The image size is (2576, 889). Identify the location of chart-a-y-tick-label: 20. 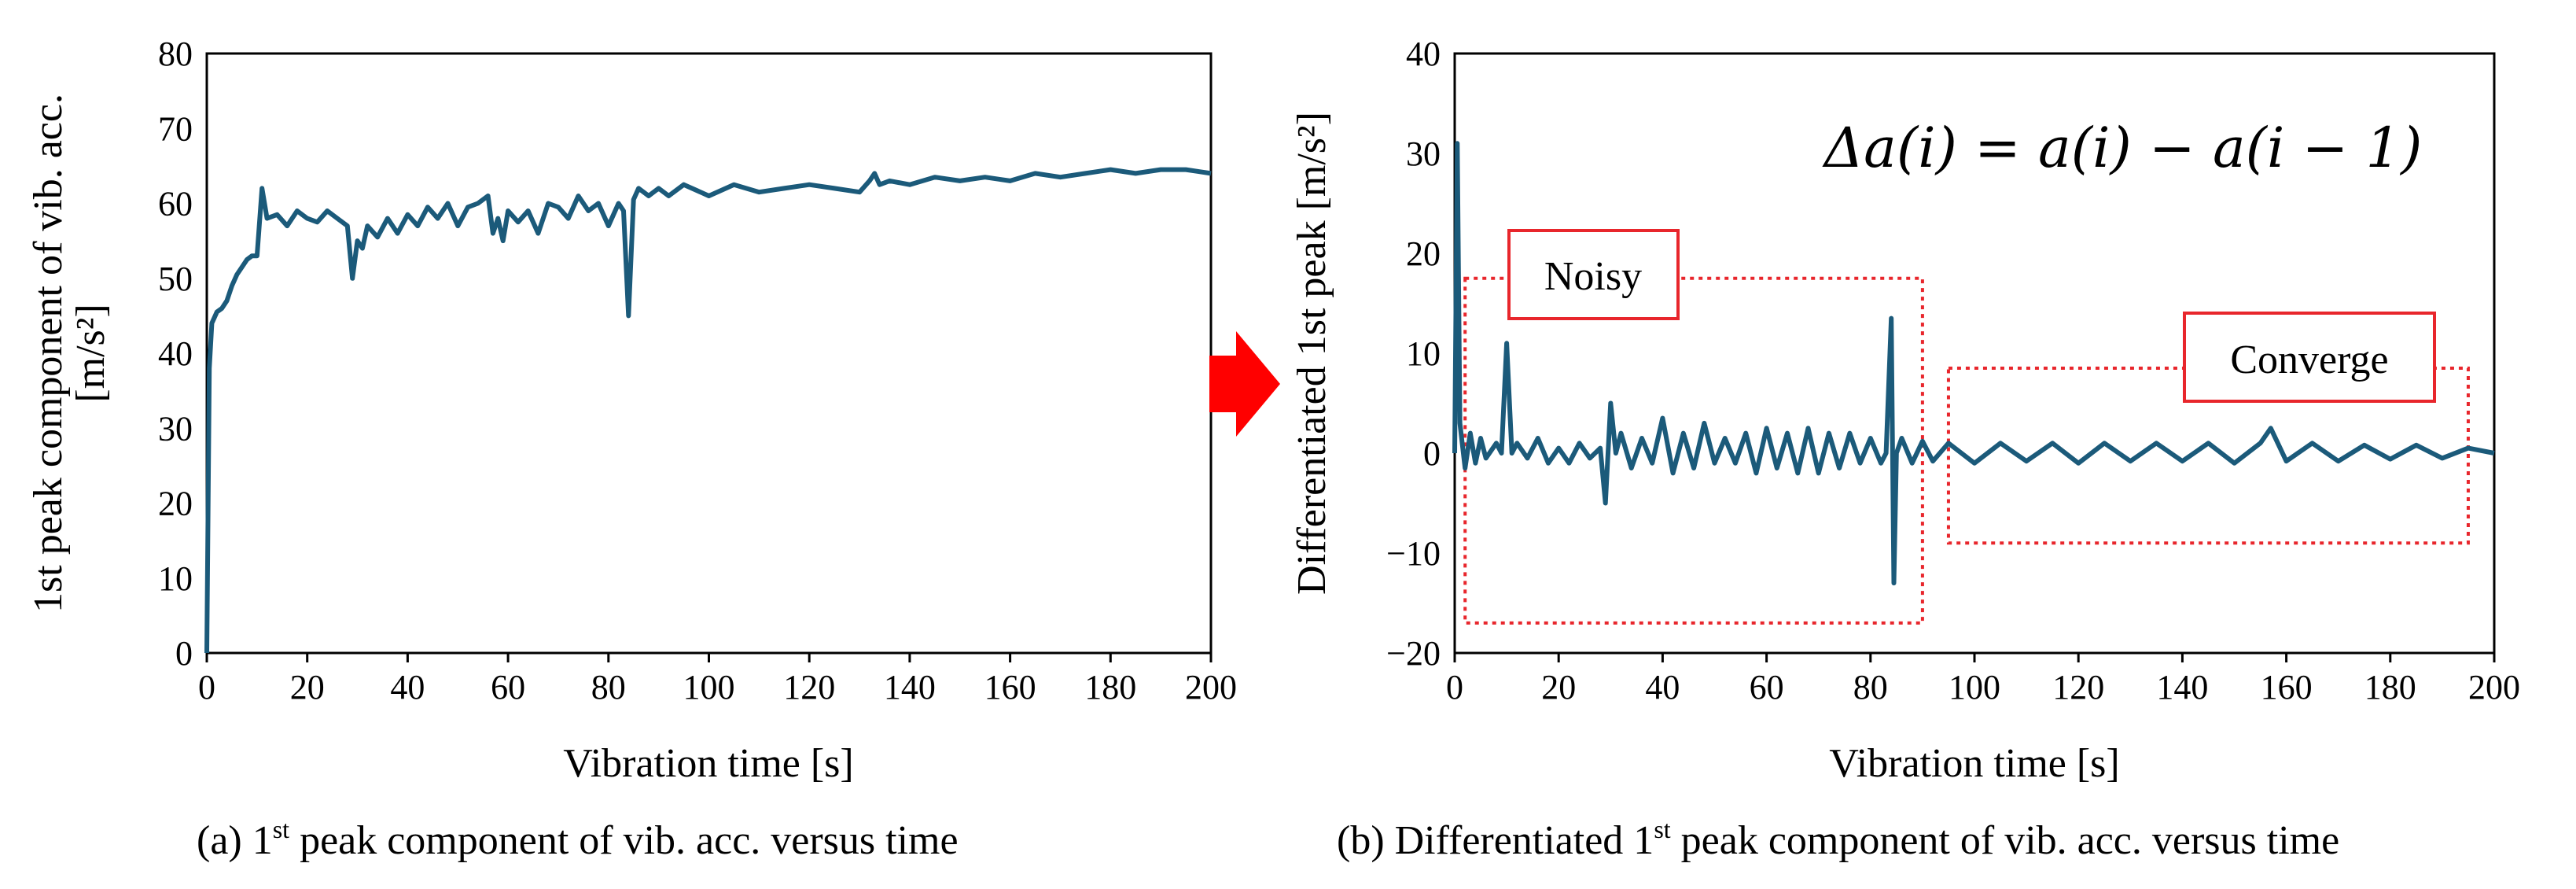
(176, 504).